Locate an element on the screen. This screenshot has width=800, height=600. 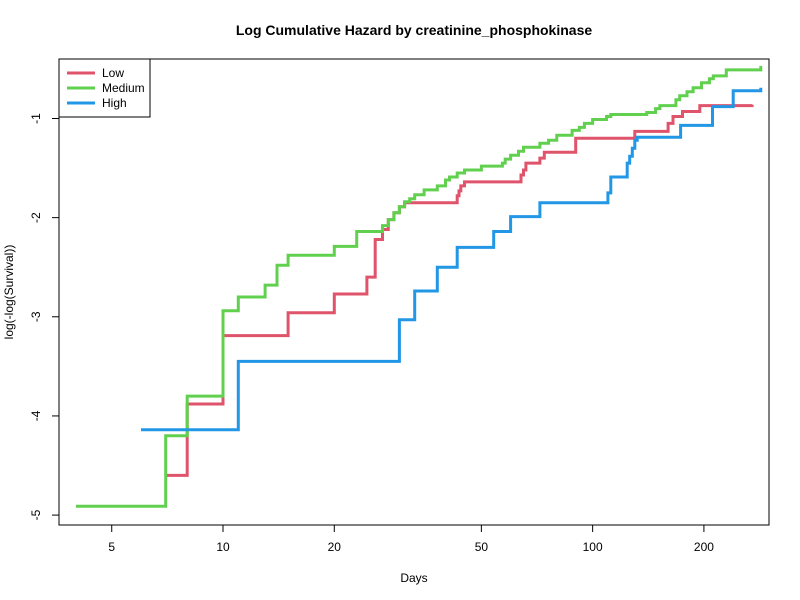
x-tick-label: 10 is located at coordinates (223, 547).